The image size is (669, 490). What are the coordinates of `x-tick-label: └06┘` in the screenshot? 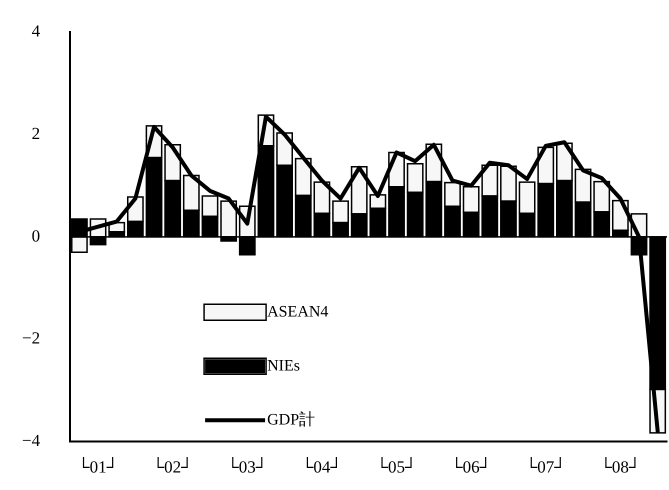 It's located at (471, 466).